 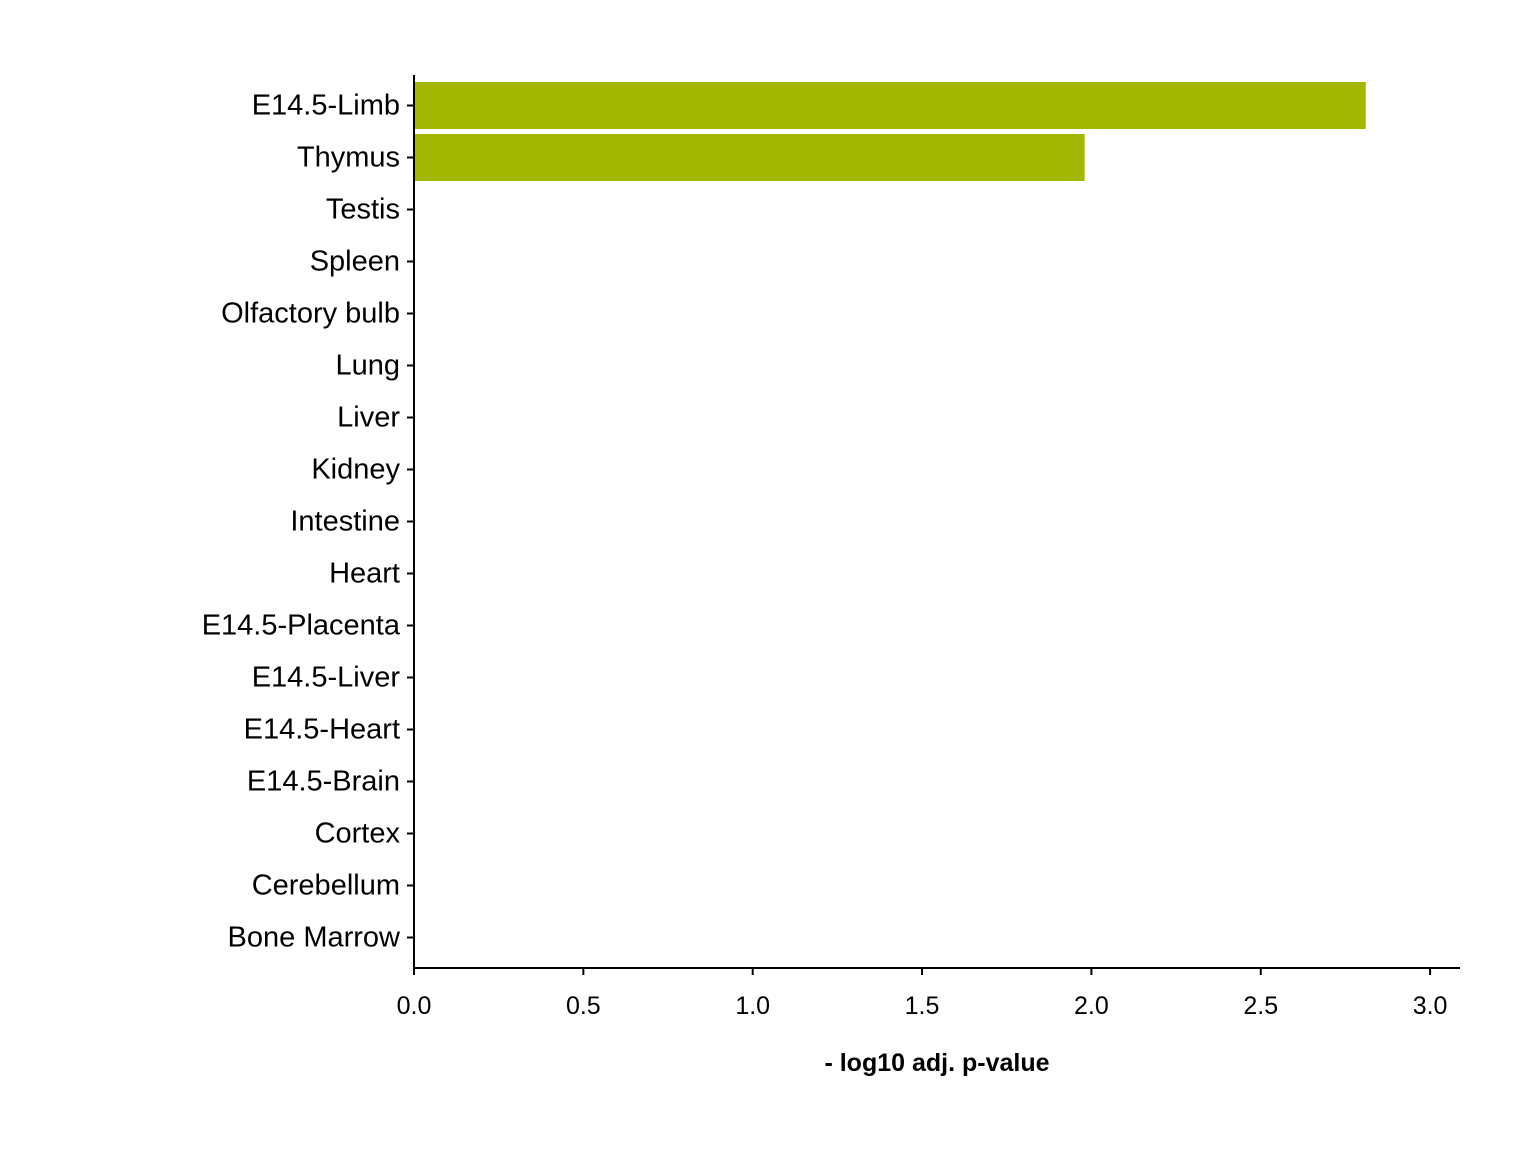 What do you see at coordinates (890, 131) in the screenshot?
I see `bars` at bounding box center [890, 131].